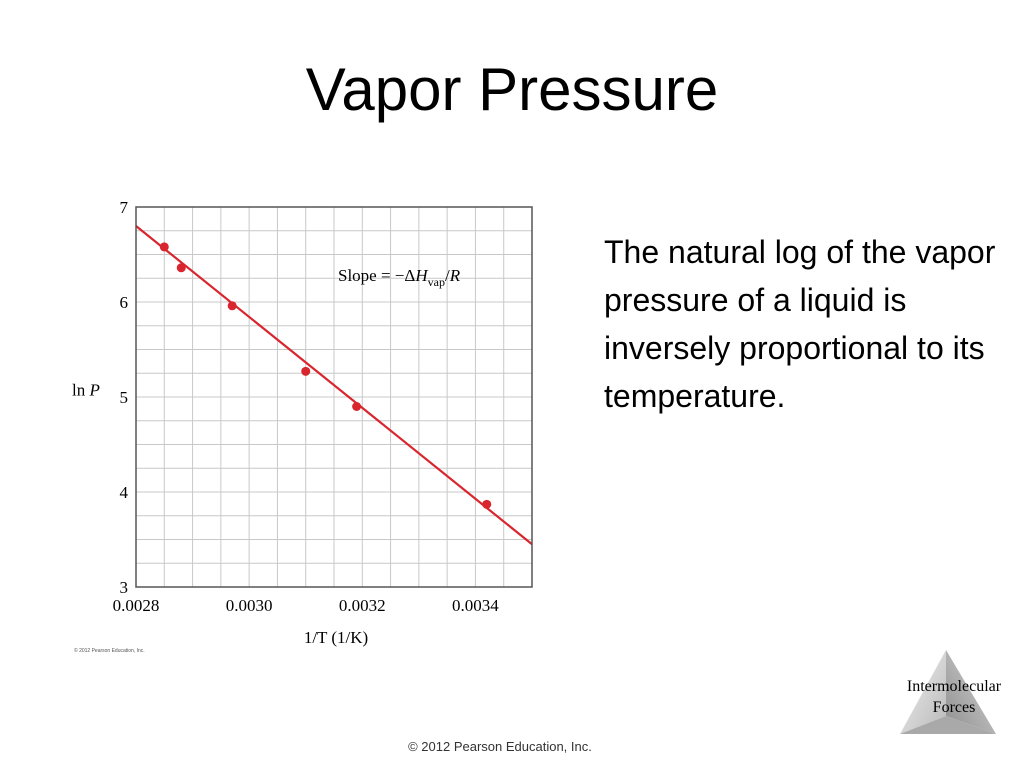 This screenshot has height=768, width=1024. I want to click on x-tick-label: 0.0032, so click(362, 605).